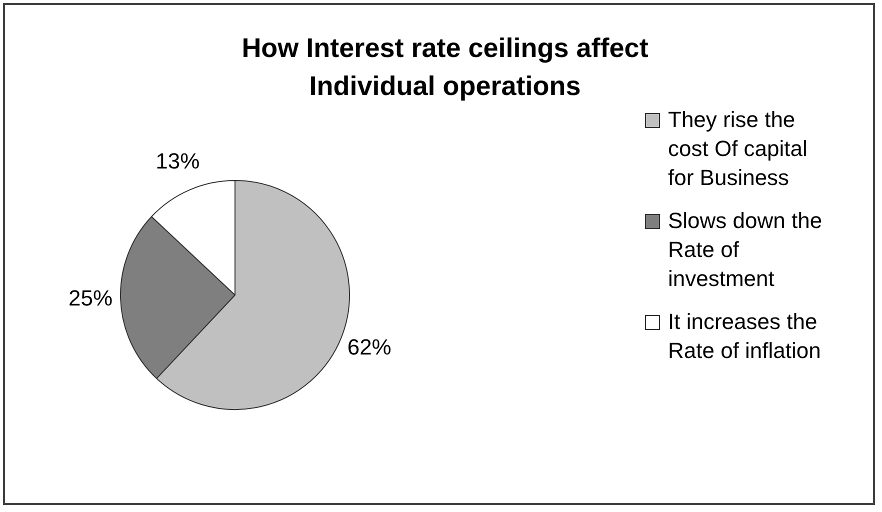 The height and width of the screenshot is (512, 882). I want to click on legend-label: Slows down the Rate of investment, so click(746, 250).